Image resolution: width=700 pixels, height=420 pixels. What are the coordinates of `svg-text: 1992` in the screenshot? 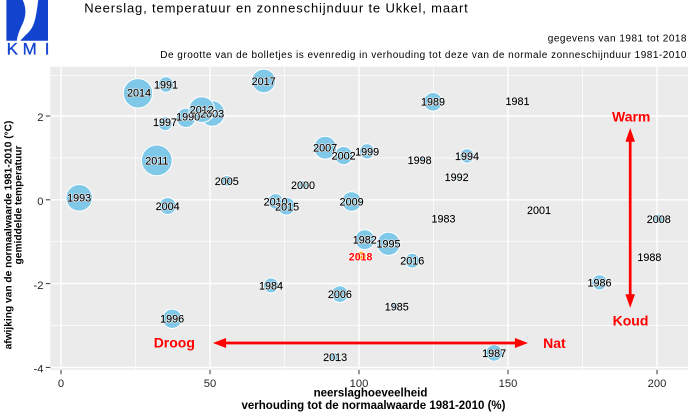 It's located at (457, 178).